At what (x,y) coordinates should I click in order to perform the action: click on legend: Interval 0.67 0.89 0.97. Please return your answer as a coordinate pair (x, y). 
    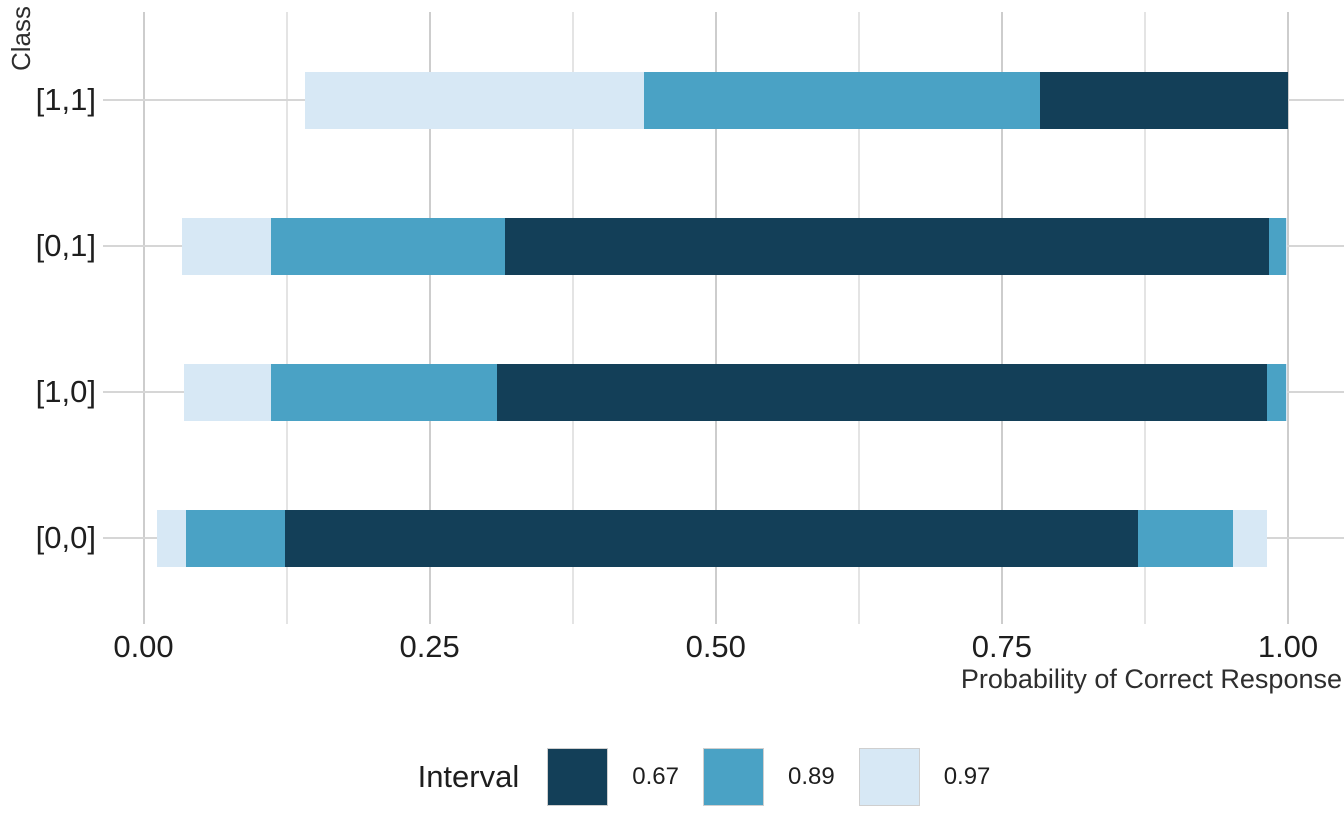
    Looking at the image, I should click on (716, 777).